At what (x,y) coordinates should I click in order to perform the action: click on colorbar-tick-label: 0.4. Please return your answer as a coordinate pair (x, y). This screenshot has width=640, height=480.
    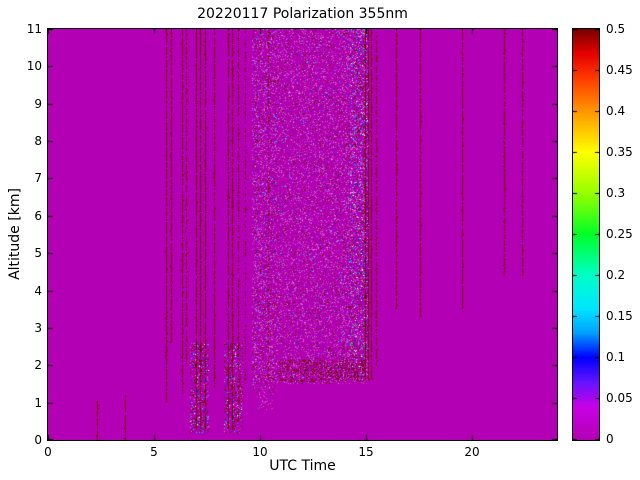
    Looking at the image, I should click on (616, 111).